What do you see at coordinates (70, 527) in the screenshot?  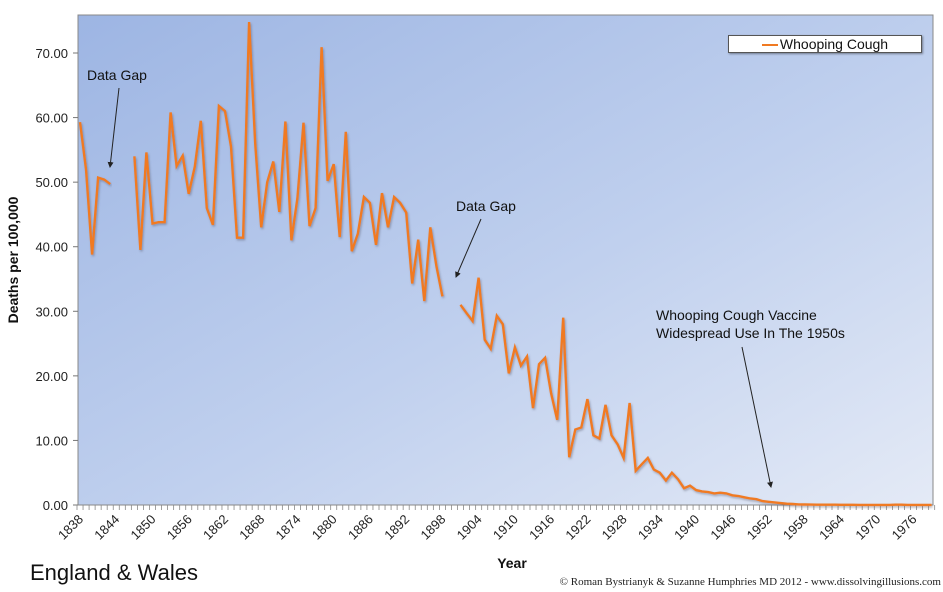 I see `x-tick-label: 1838` at bounding box center [70, 527].